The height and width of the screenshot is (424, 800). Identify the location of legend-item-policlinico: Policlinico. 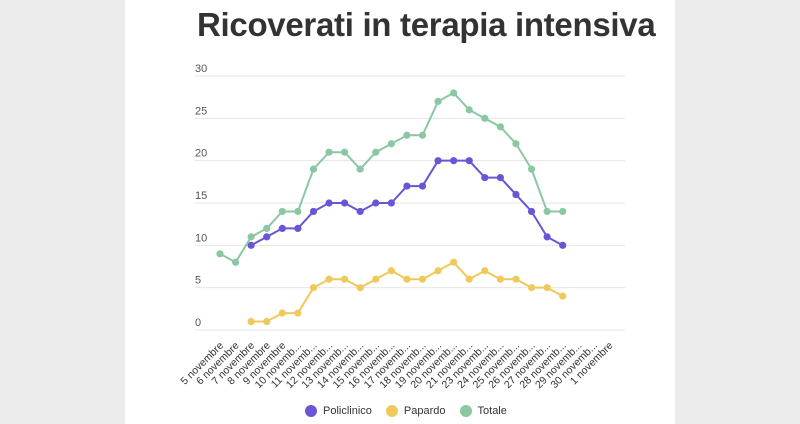
(338, 411).